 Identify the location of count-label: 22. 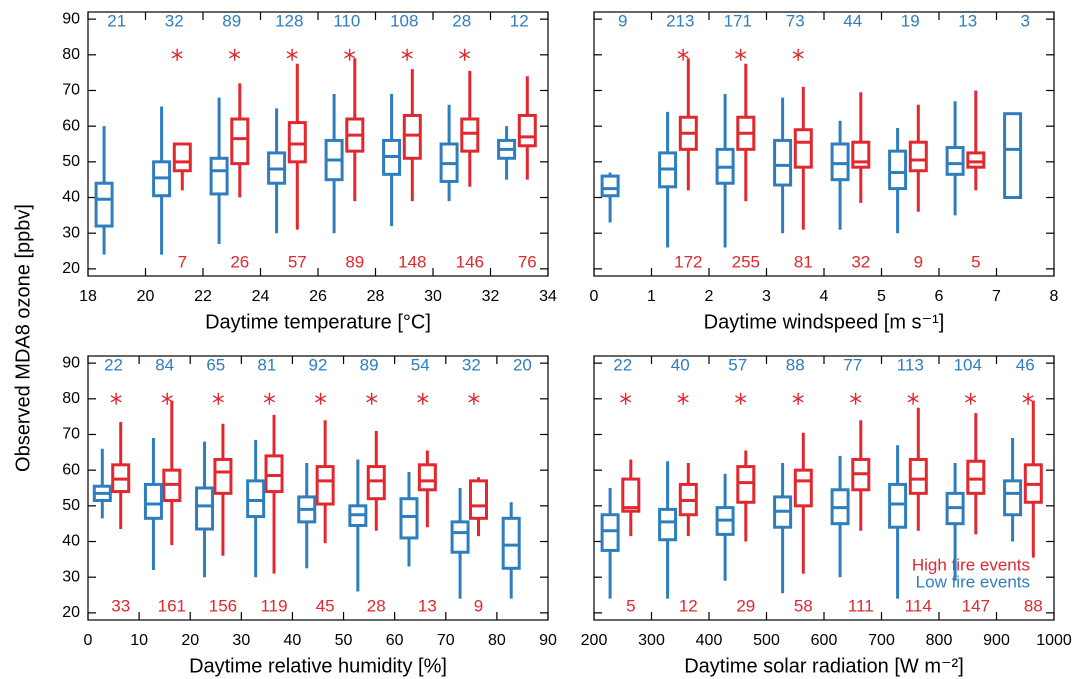
(113, 364).